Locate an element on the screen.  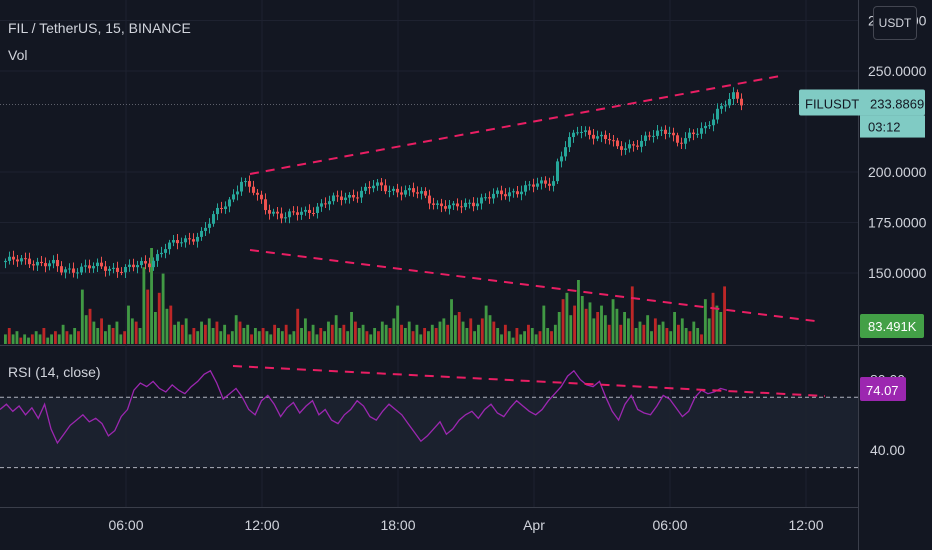
symbol-title: FIL / TetherUS, 15, BINANCE is located at coordinates (99, 28).